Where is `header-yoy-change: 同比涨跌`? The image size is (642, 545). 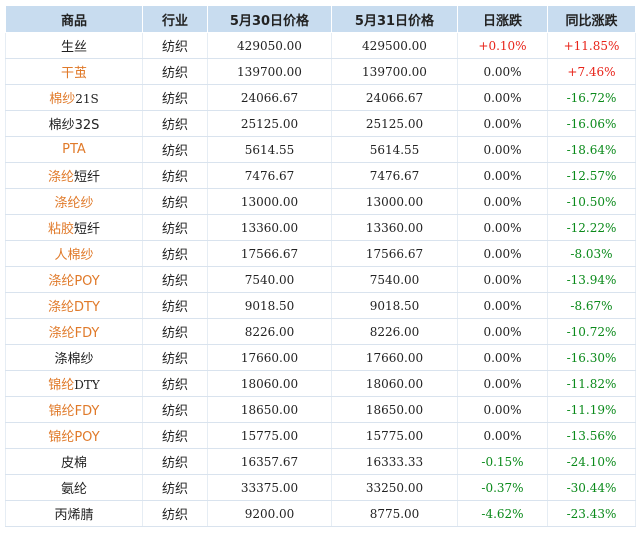
header-yoy-change: 同比涨跌 is located at coordinates (591, 19).